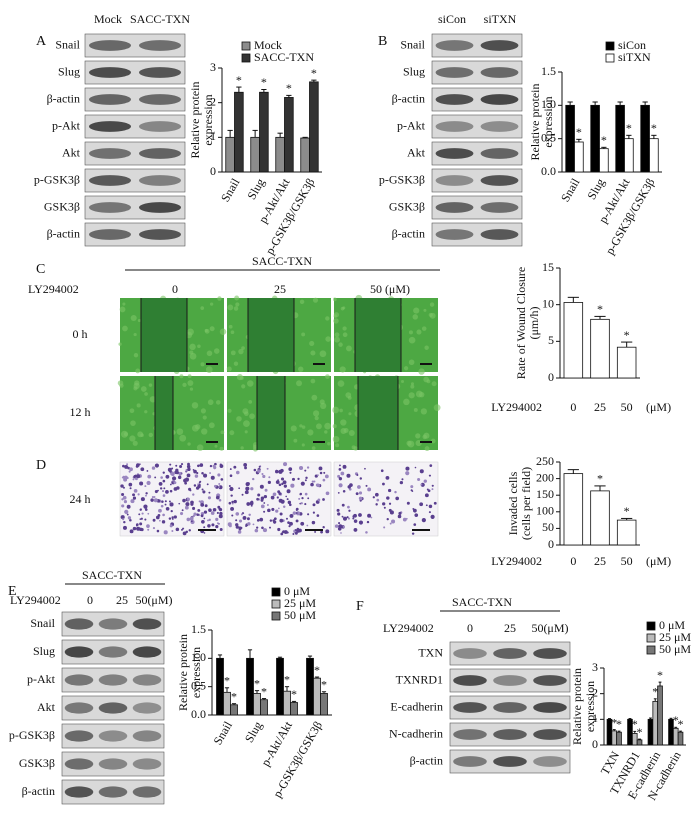  What do you see at coordinates (230, 189) in the screenshot?
I see `x-tick-label: Snail` at bounding box center [230, 189].